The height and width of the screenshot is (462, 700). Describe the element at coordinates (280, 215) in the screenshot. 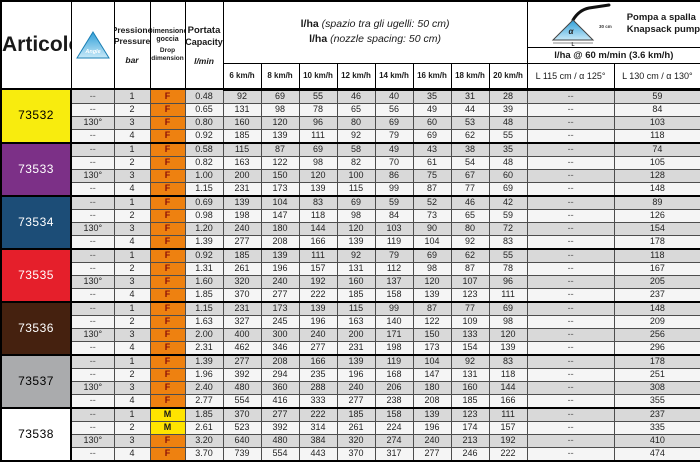

I see `lha-value-cell: 147` at that location.